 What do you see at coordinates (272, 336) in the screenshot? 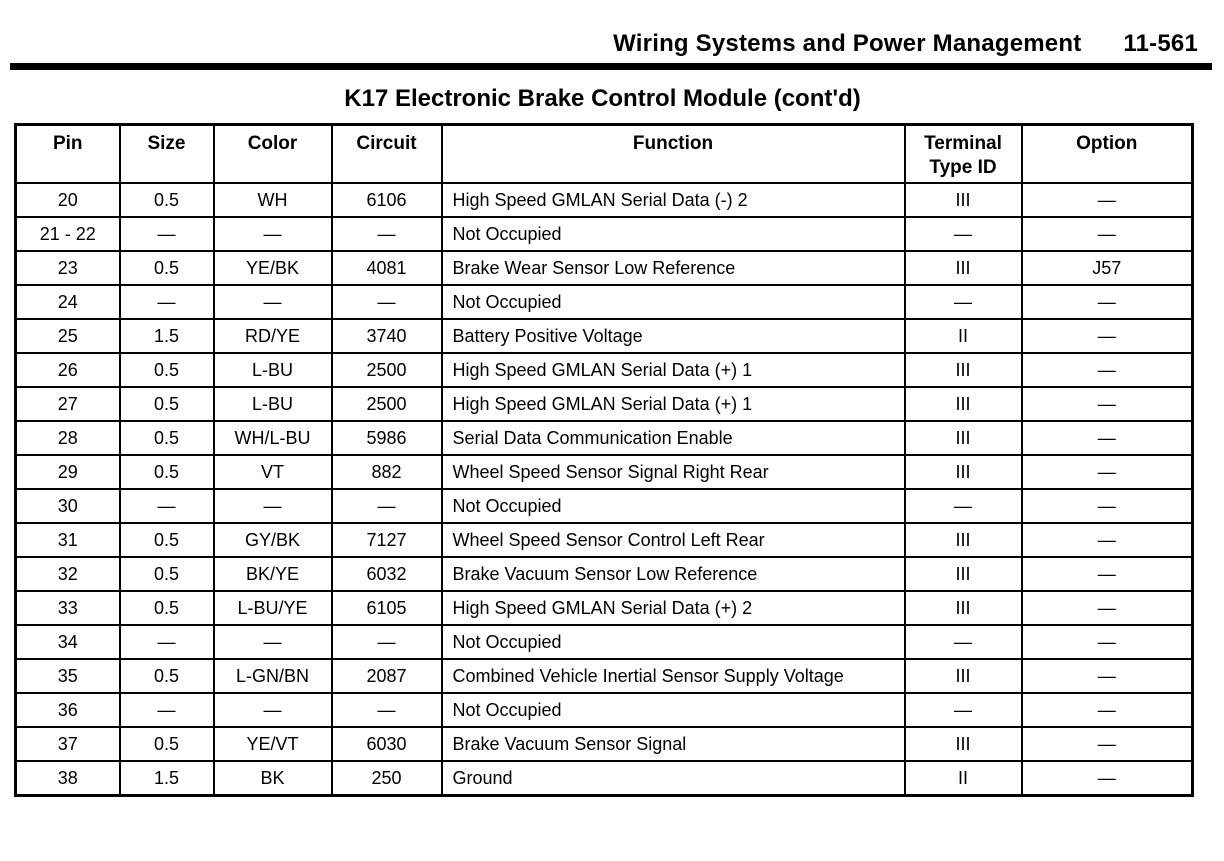
I see `table-cell: RD/YE` at bounding box center [272, 336].